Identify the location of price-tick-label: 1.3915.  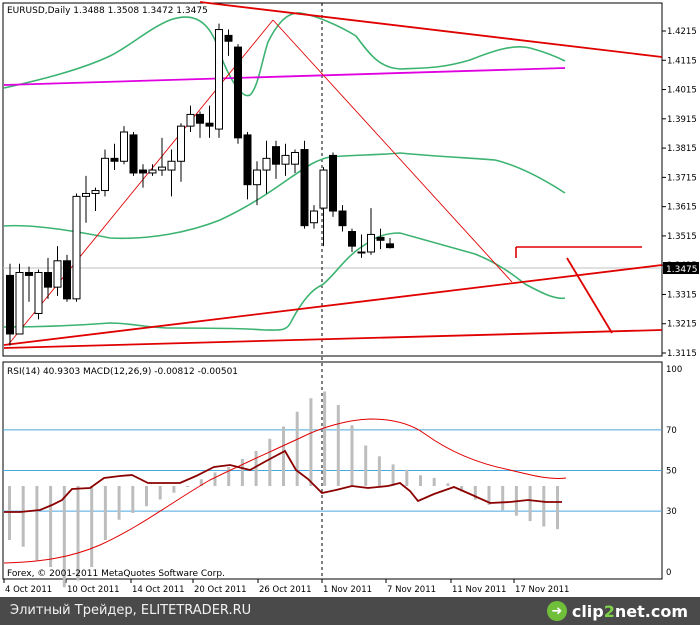
(682, 120).